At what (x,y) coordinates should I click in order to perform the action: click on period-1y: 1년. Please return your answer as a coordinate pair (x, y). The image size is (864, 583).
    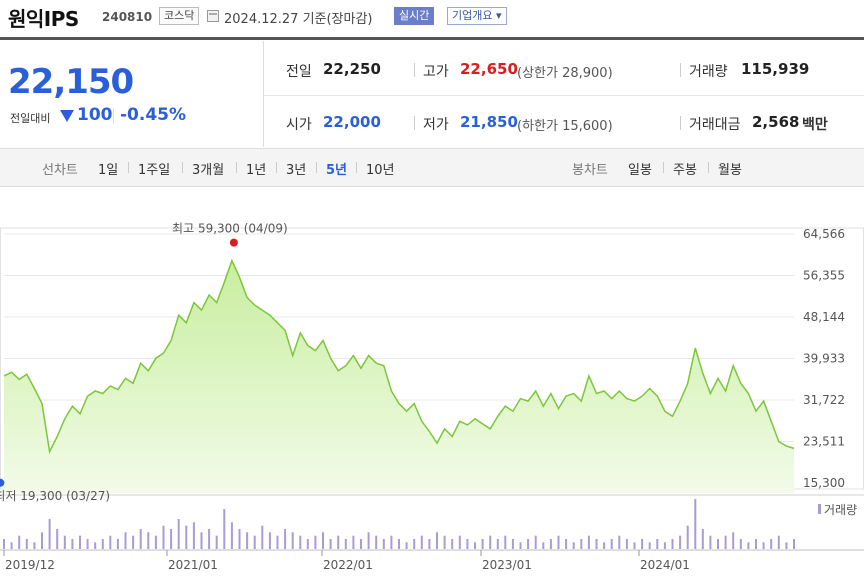
    Looking at the image, I should click on (256, 170).